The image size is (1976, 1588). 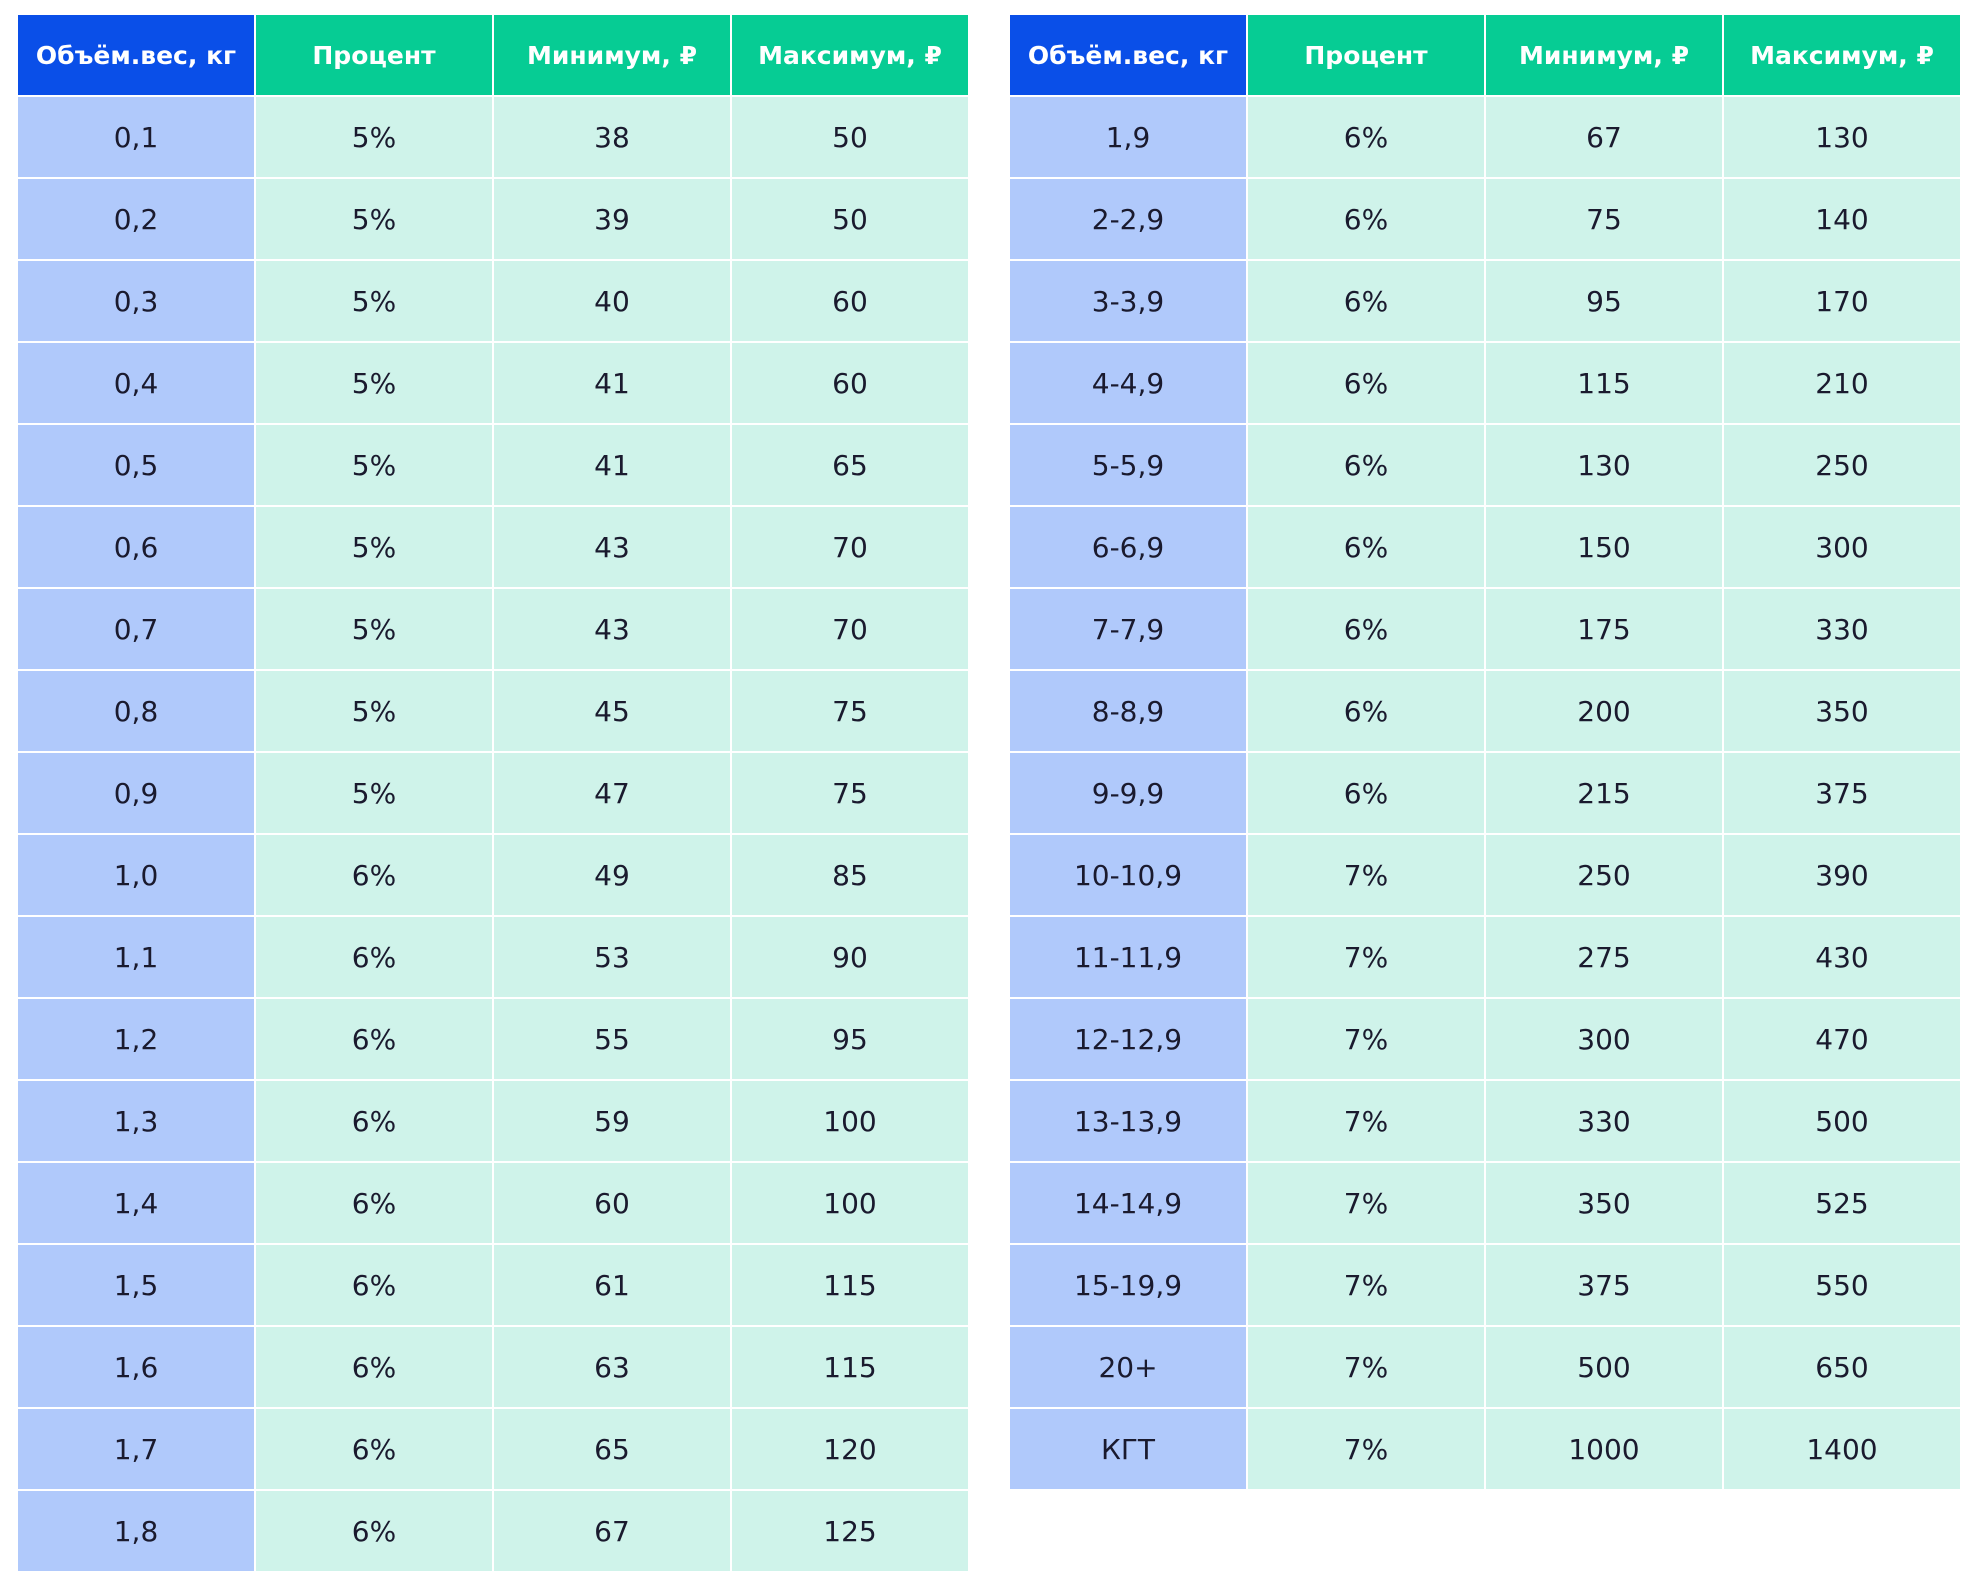 I want to click on table-row: 8-8,9 6% 200 350, so click(x=1485, y=711).